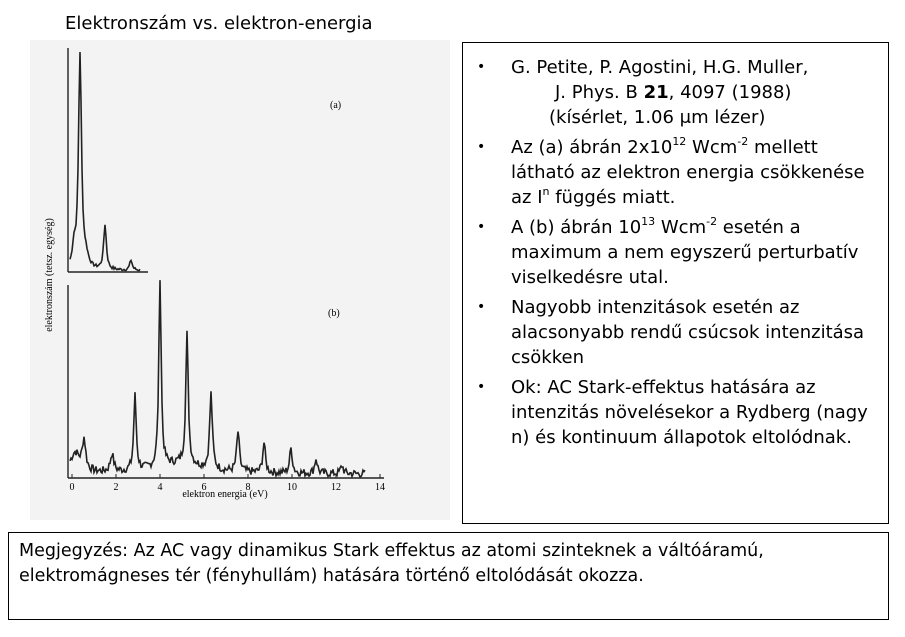 Image resolution: width=905 pixels, height=637 pixels. I want to click on text: G. Petite, P. Agostini, H.G. Muller,, so click(660, 67).